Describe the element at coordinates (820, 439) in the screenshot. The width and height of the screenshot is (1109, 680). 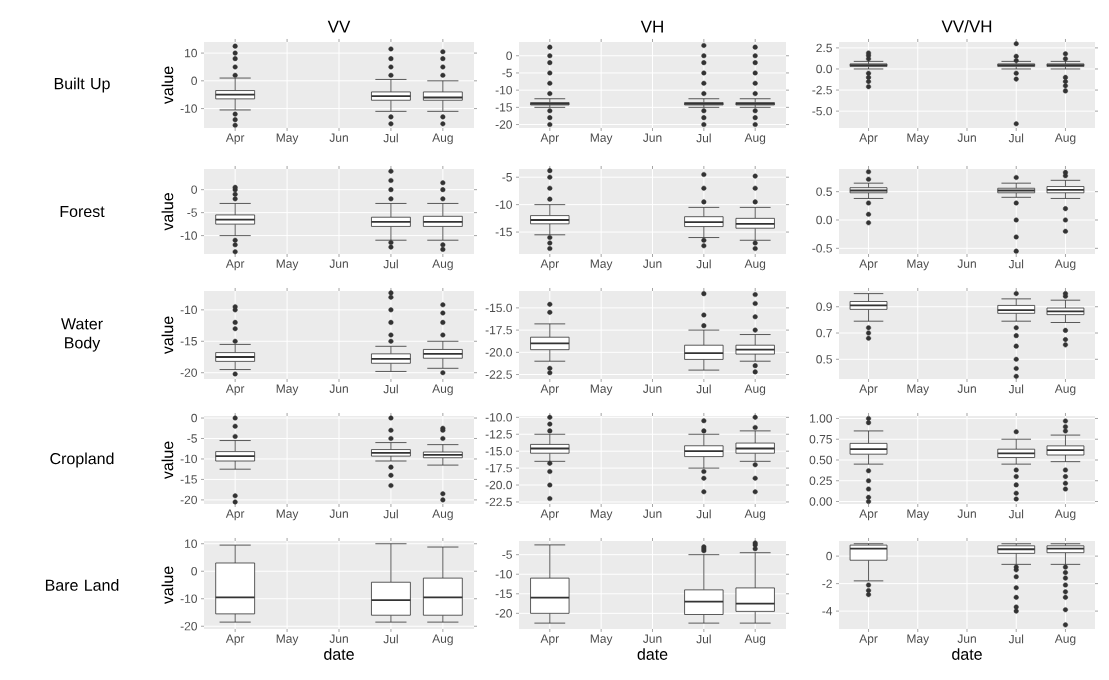
I see `y-tick-label: 0.75` at that location.